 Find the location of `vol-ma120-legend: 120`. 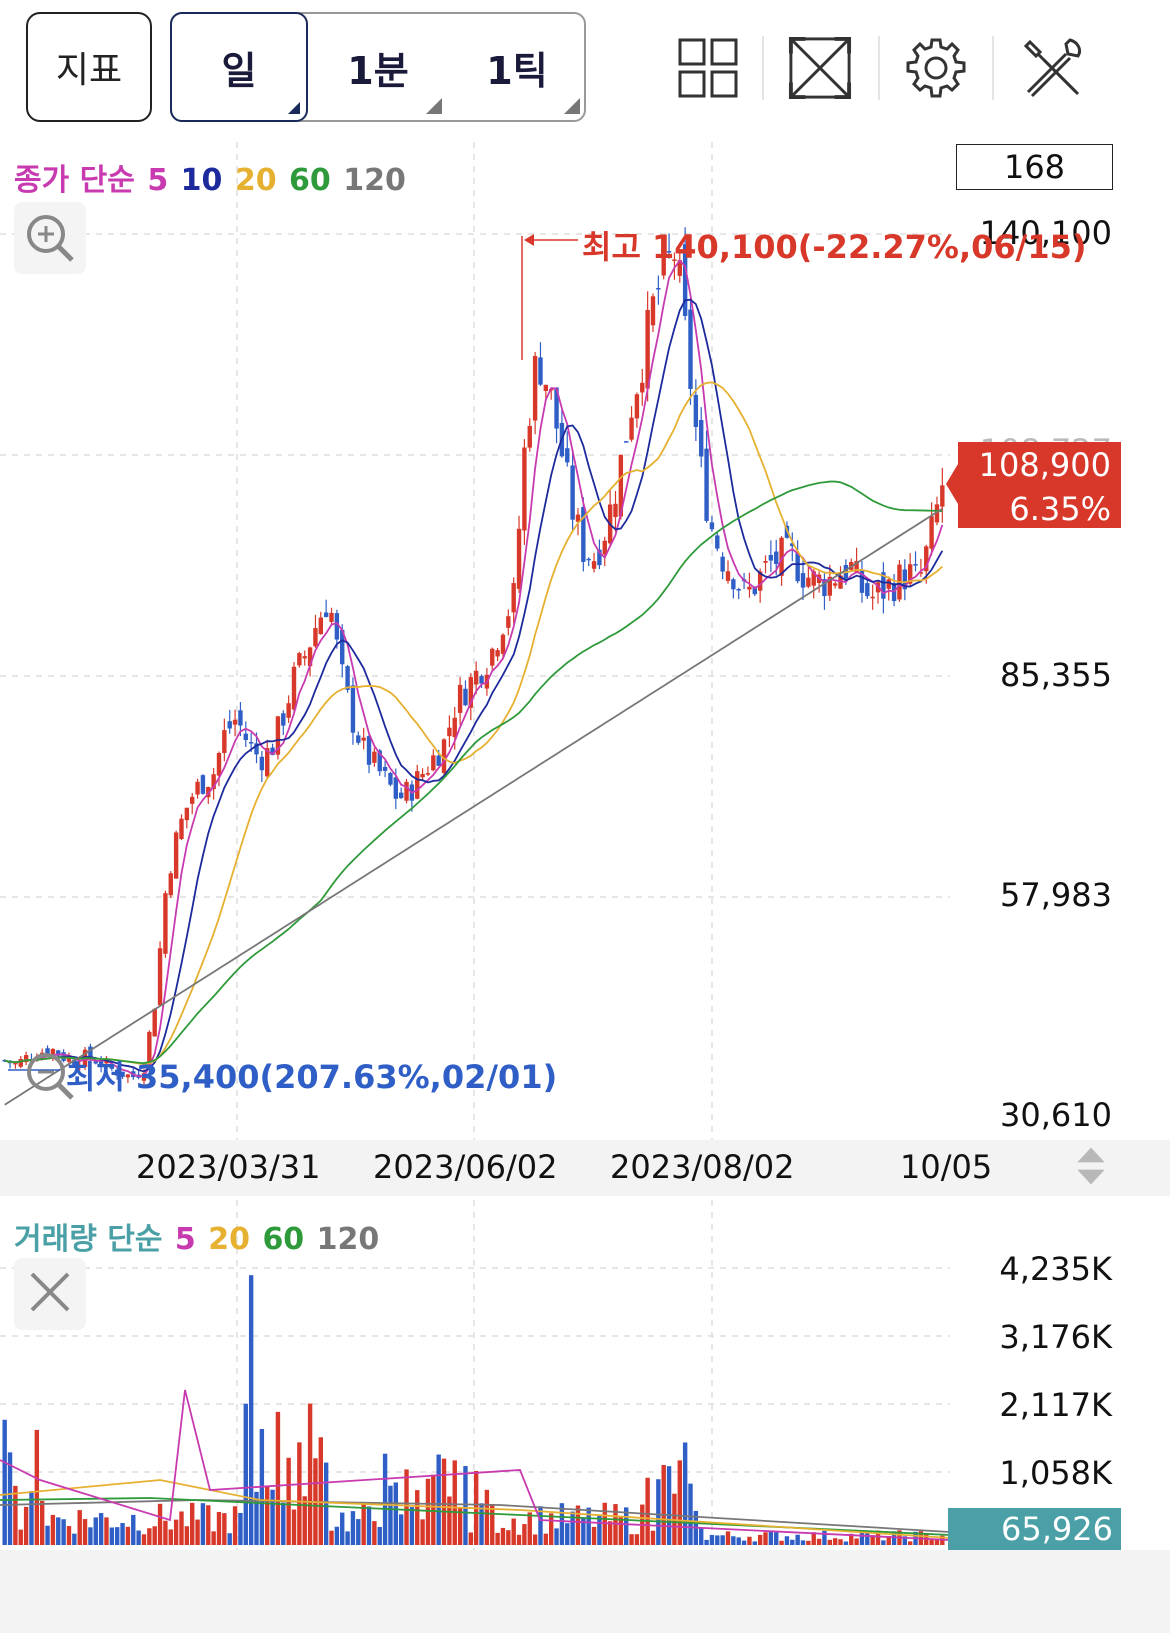

vol-ma120-legend: 120 is located at coordinates (348, 1239).